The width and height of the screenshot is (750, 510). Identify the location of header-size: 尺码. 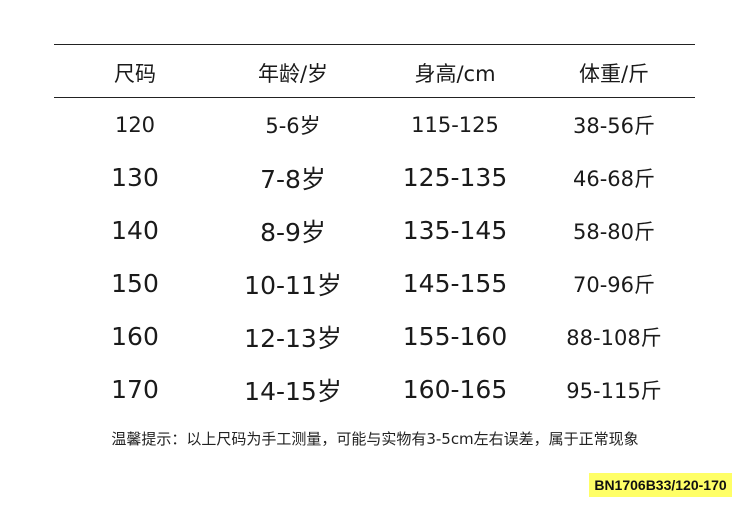
(135, 73).